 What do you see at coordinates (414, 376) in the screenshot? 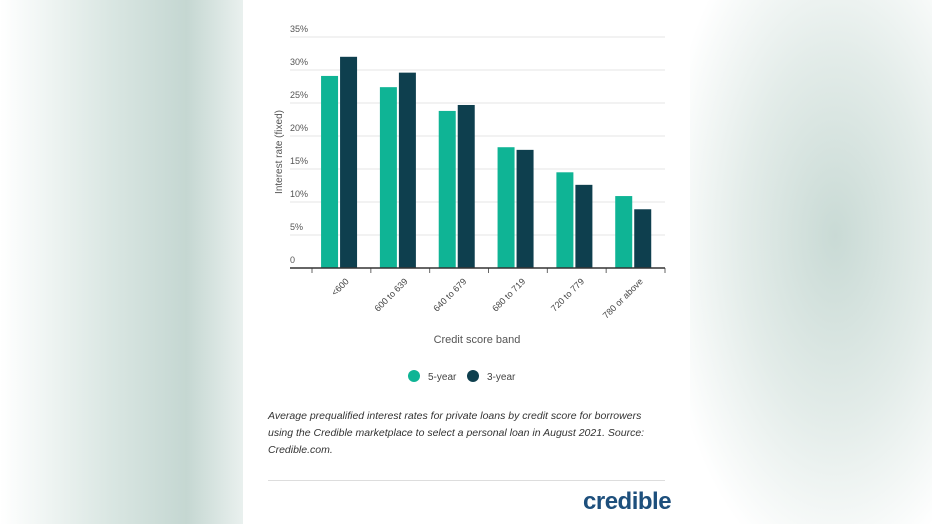
I see `legend-swatch-5-year` at bounding box center [414, 376].